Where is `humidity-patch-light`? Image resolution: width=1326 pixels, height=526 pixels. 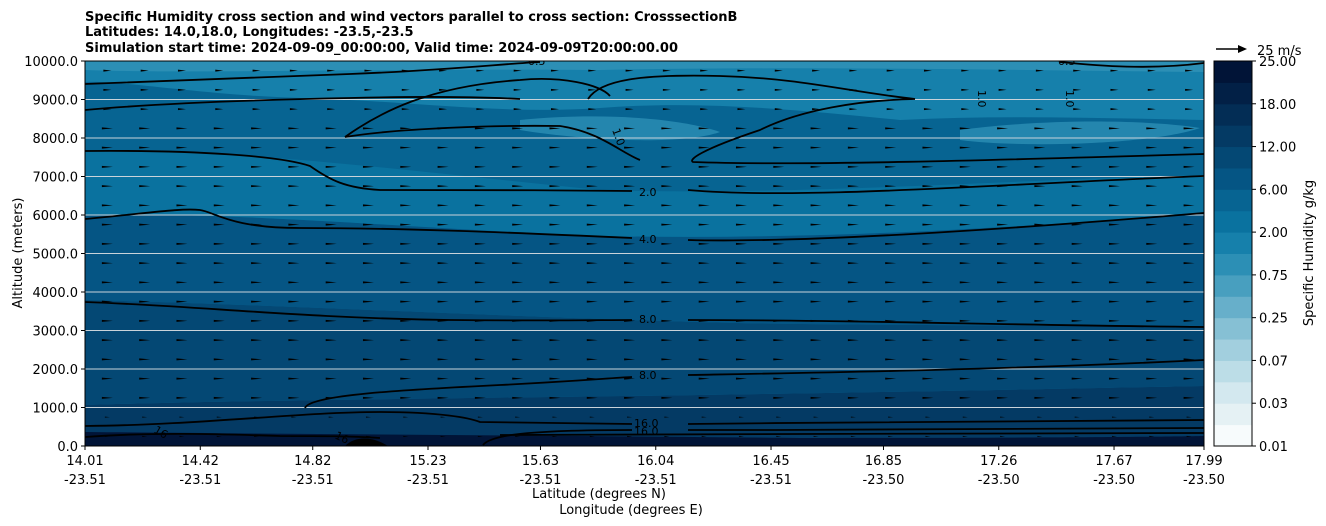
humidity-patch-light is located at coordinates (620, 128).